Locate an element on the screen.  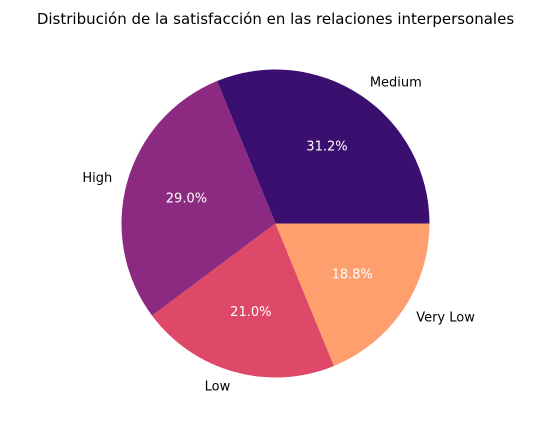
pie-slice-medium is located at coordinates (323, 146).